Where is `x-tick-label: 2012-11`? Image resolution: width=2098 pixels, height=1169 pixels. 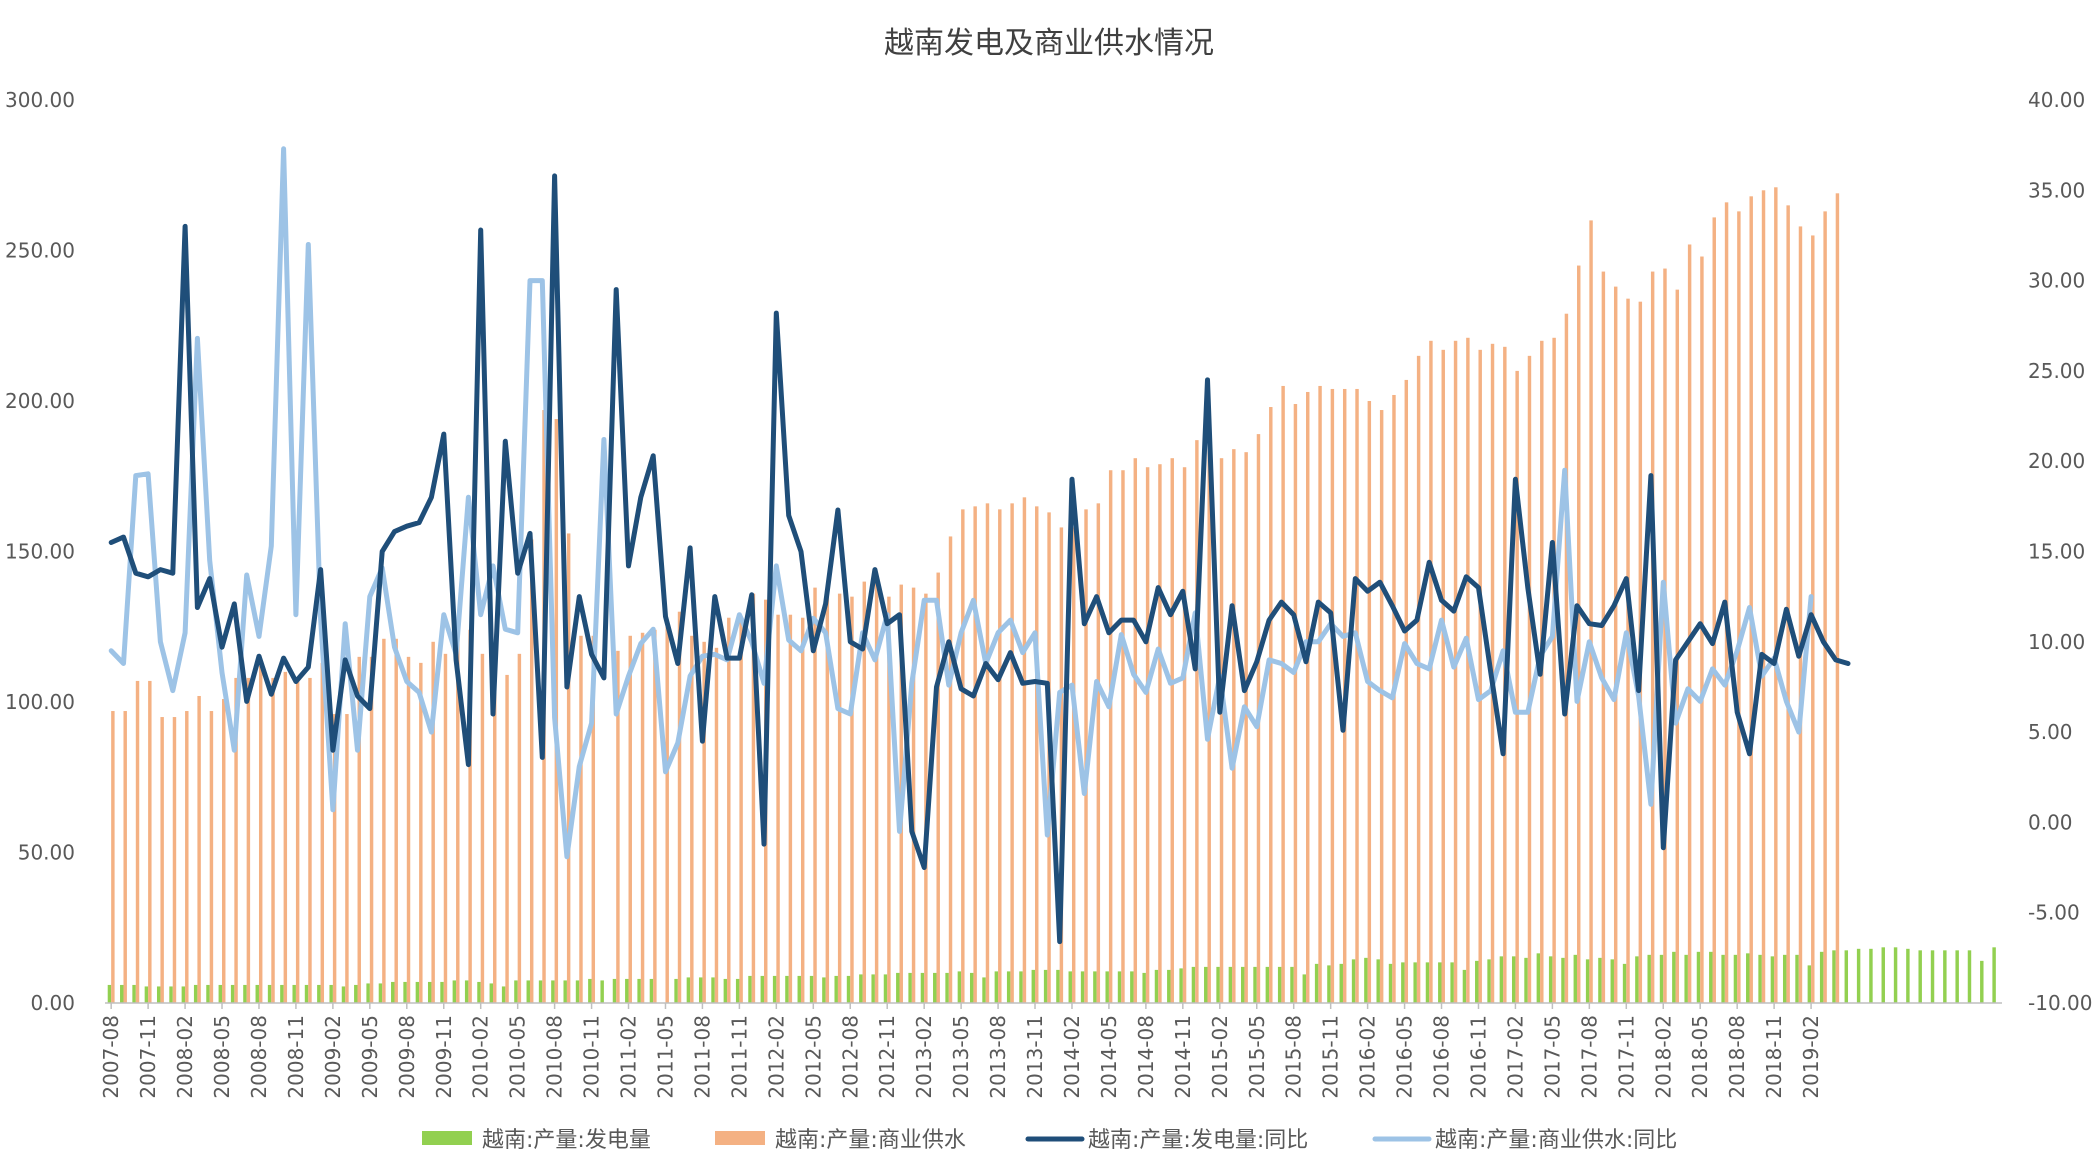 x-tick-label: 2012-11 is located at coordinates (887, 1057).